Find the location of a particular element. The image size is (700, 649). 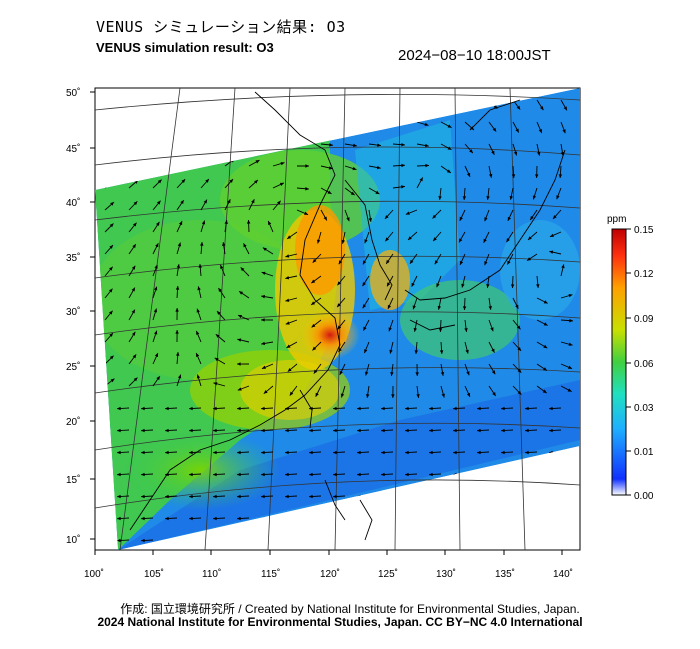

lon-label-100: 100˚ is located at coordinates (94, 574).